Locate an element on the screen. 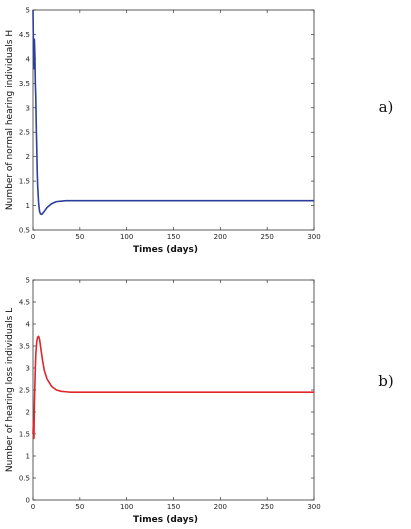  panel-label: a) is located at coordinates (386, 107).